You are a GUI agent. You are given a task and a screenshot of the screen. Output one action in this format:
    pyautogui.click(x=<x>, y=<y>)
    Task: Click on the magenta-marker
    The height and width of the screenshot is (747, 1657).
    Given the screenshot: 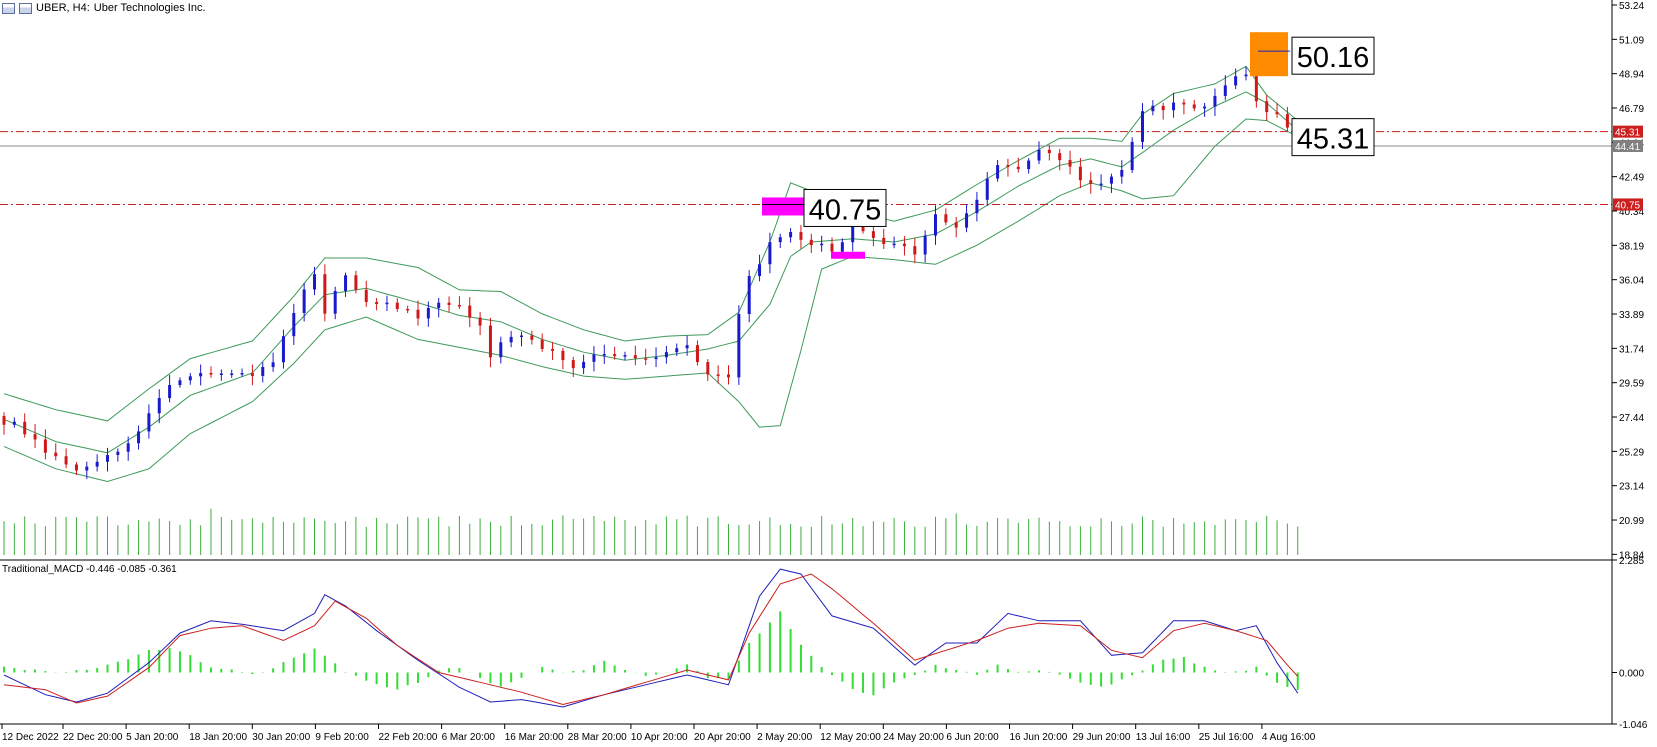 What is the action you would take?
    pyautogui.click(x=848, y=255)
    